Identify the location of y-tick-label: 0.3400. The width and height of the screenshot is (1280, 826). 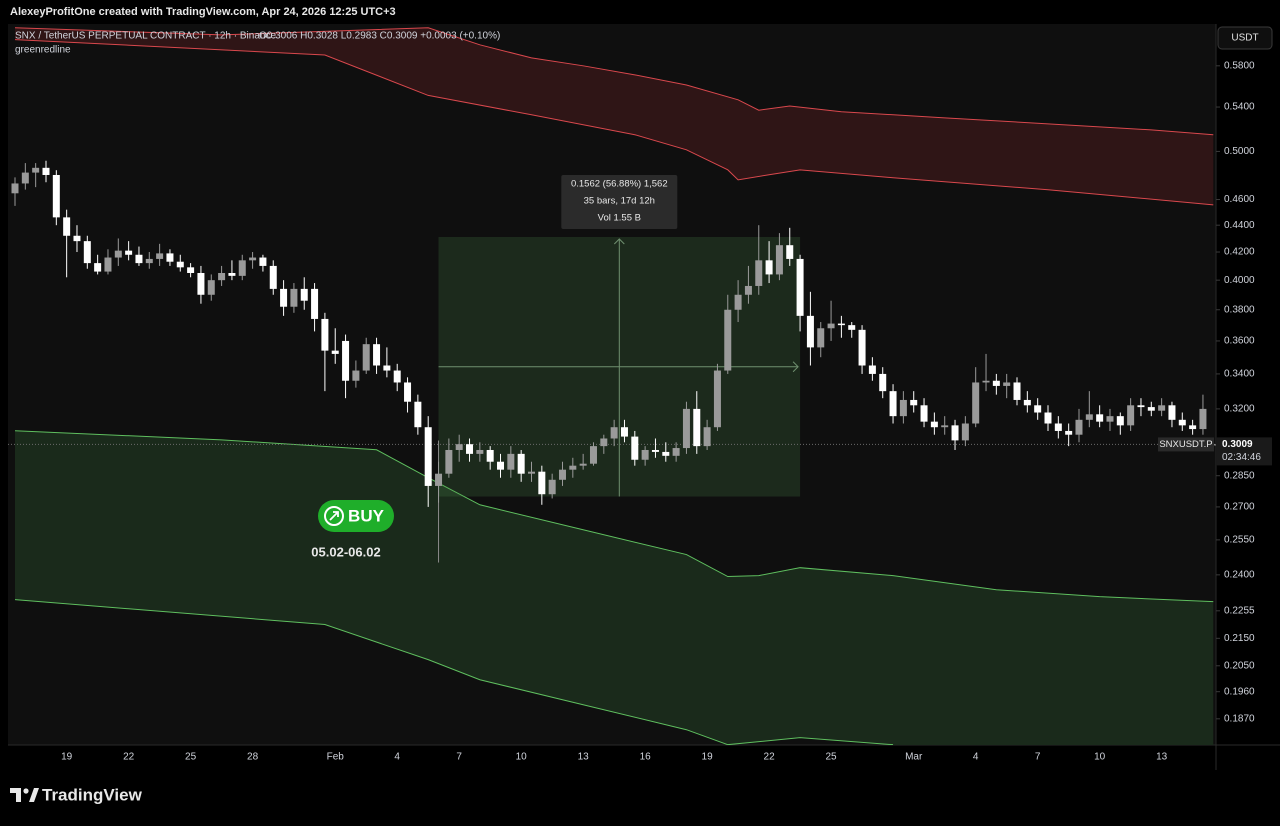
(1239, 374).